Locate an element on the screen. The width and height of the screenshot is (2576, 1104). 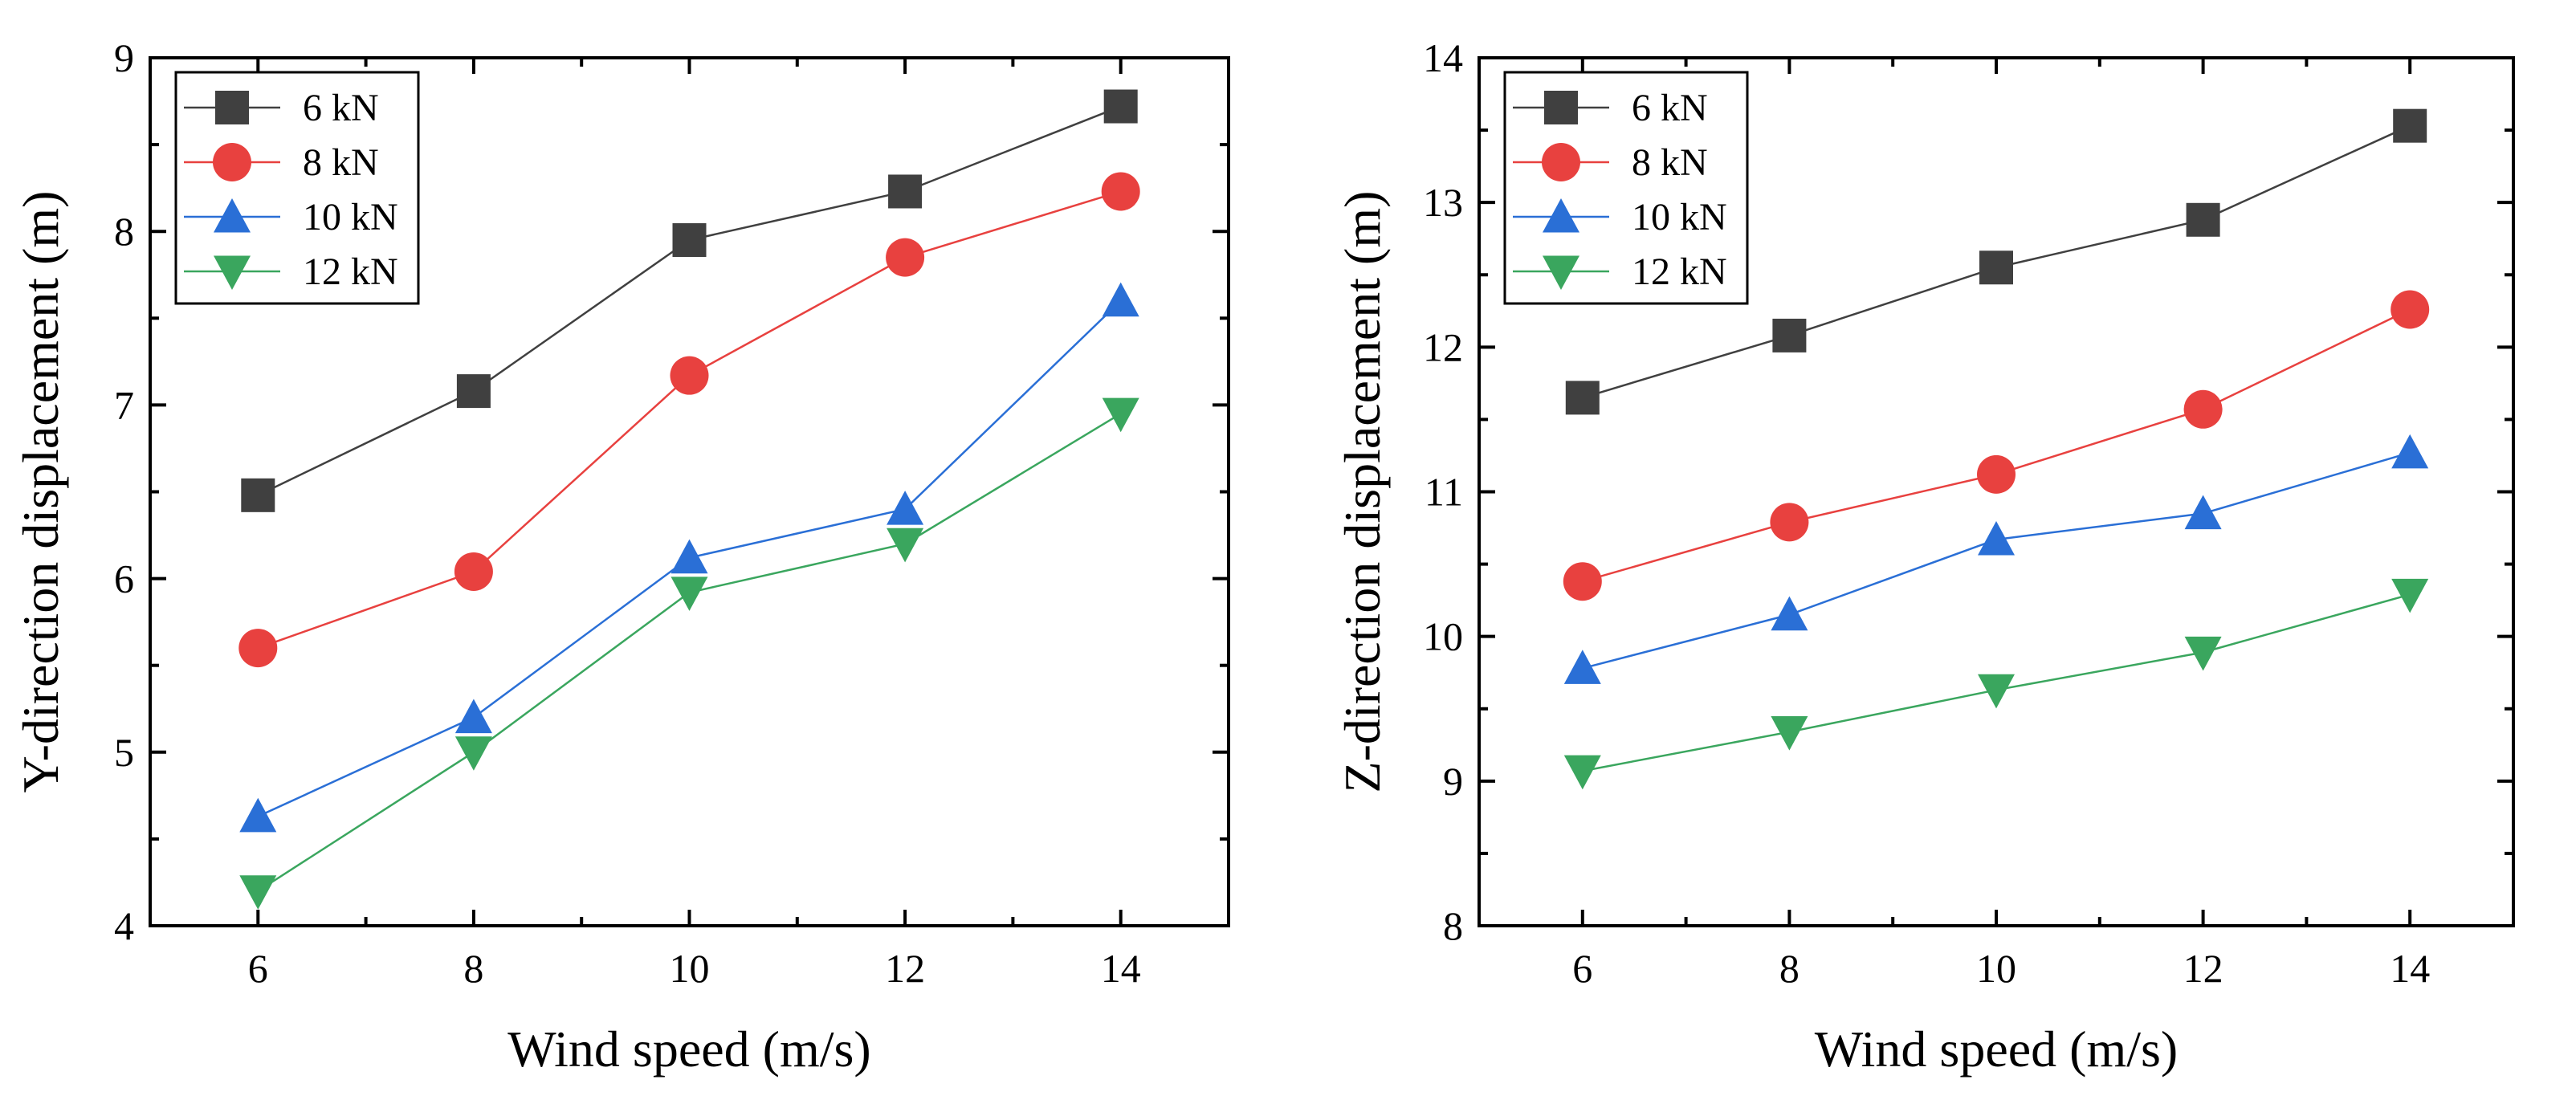
y-tick-label: 13 is located at coordinates (1443, 202).